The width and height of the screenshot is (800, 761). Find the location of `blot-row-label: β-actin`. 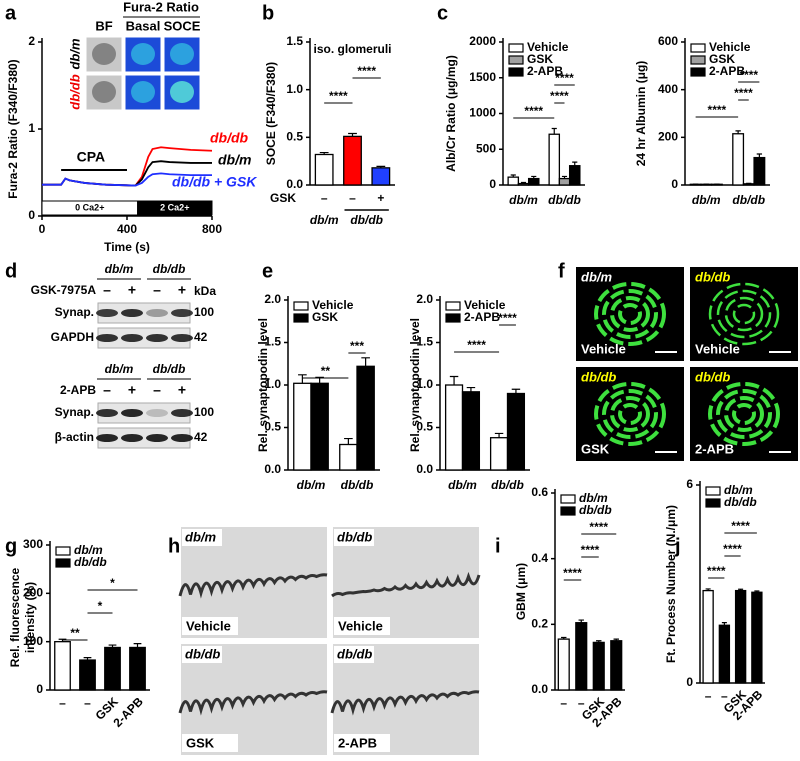

blot-row-label: β-actin is located at coordinates (74, 437).